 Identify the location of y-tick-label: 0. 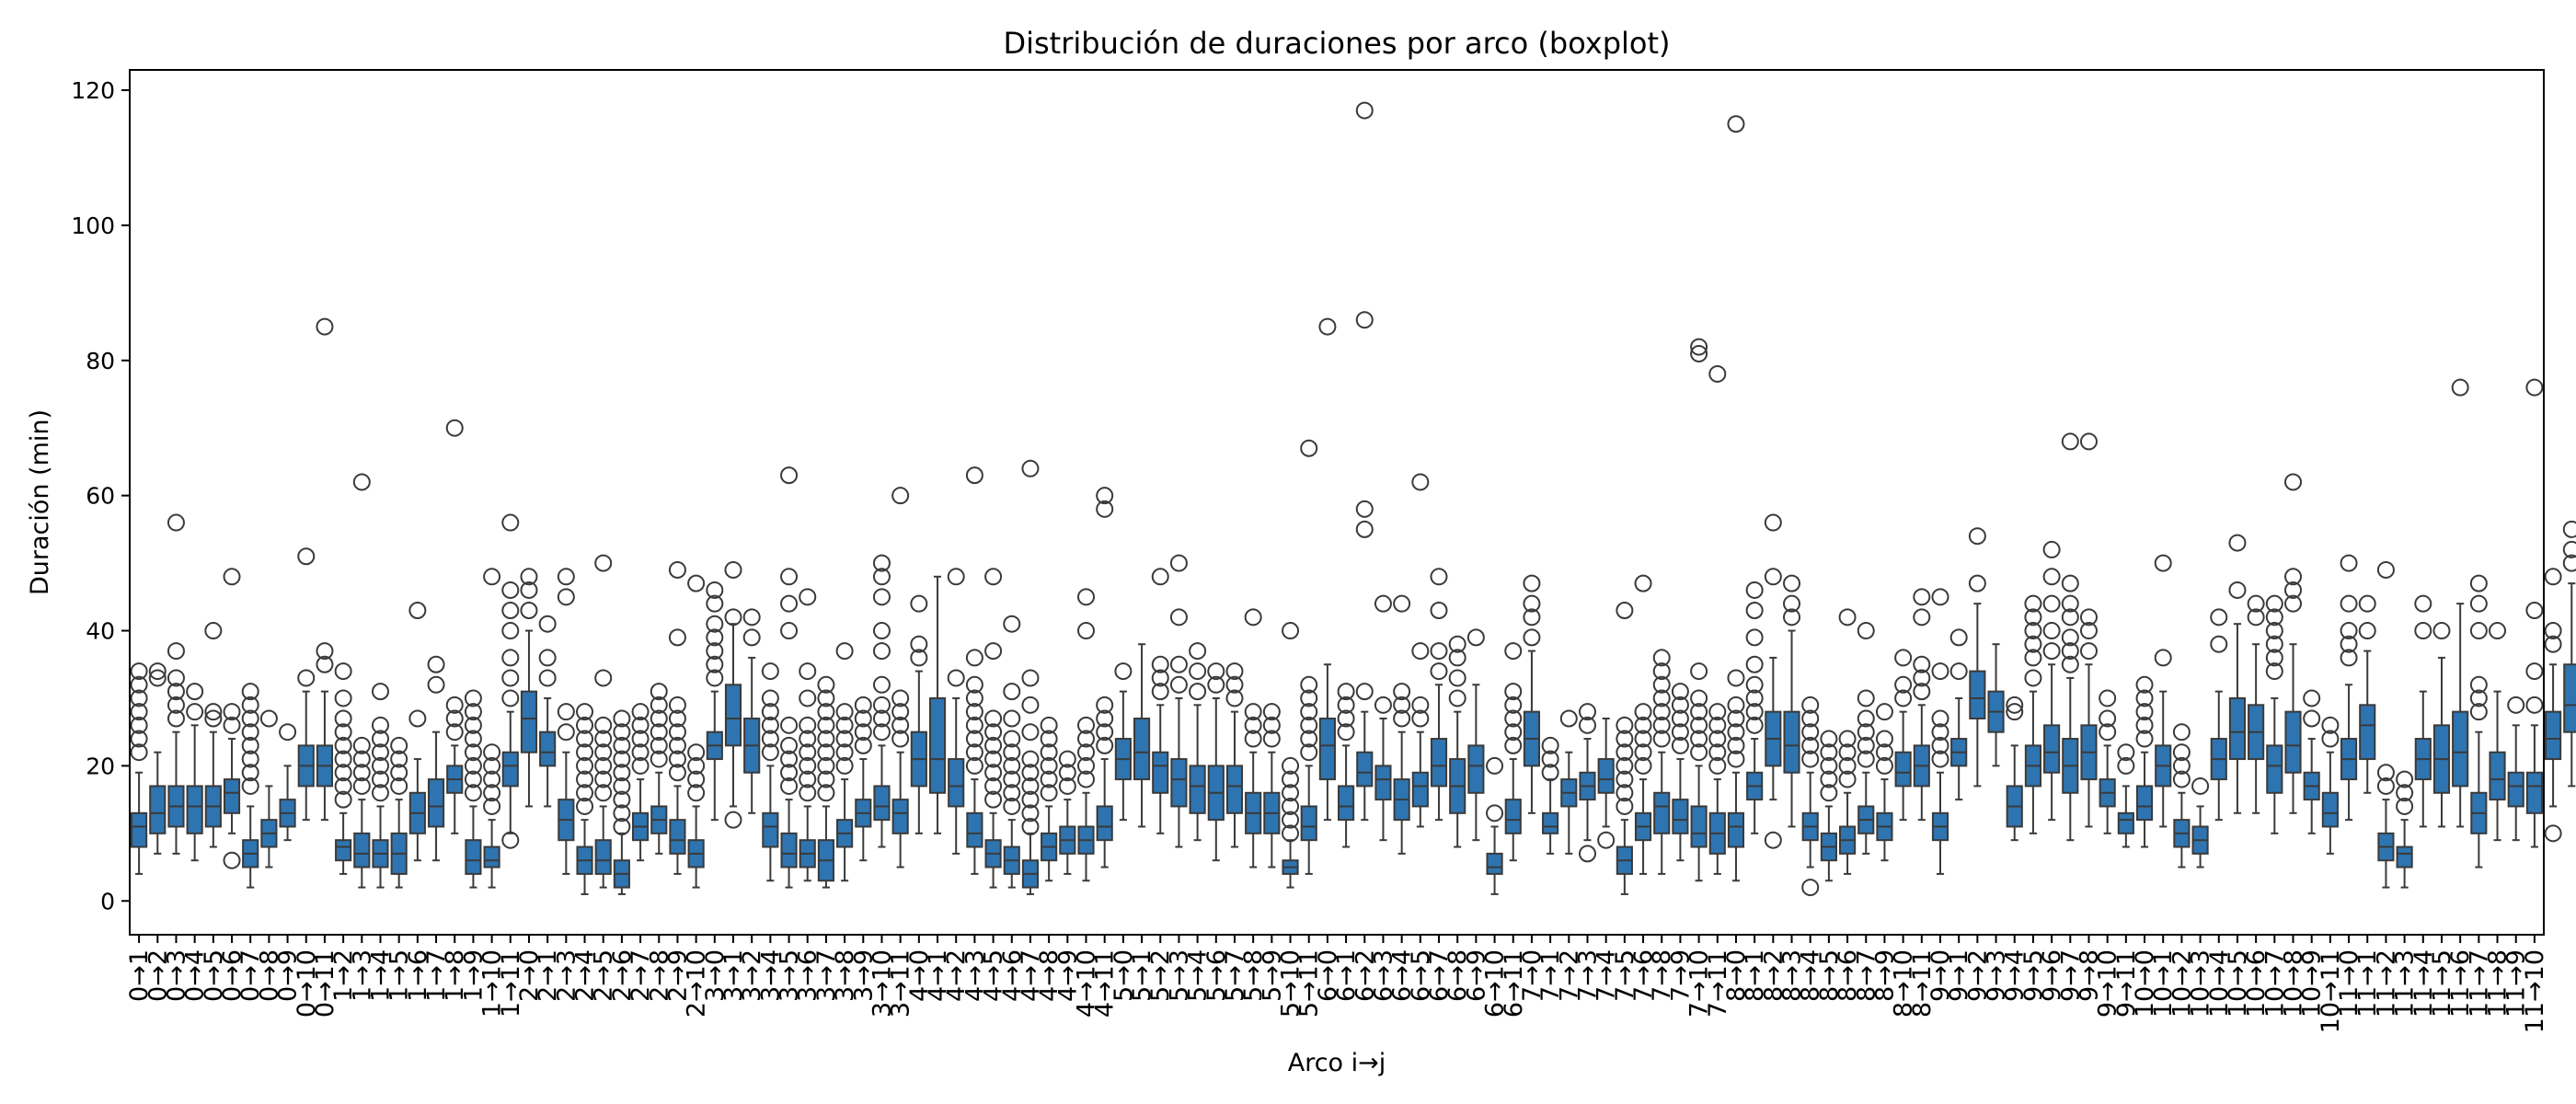
(107, 901).